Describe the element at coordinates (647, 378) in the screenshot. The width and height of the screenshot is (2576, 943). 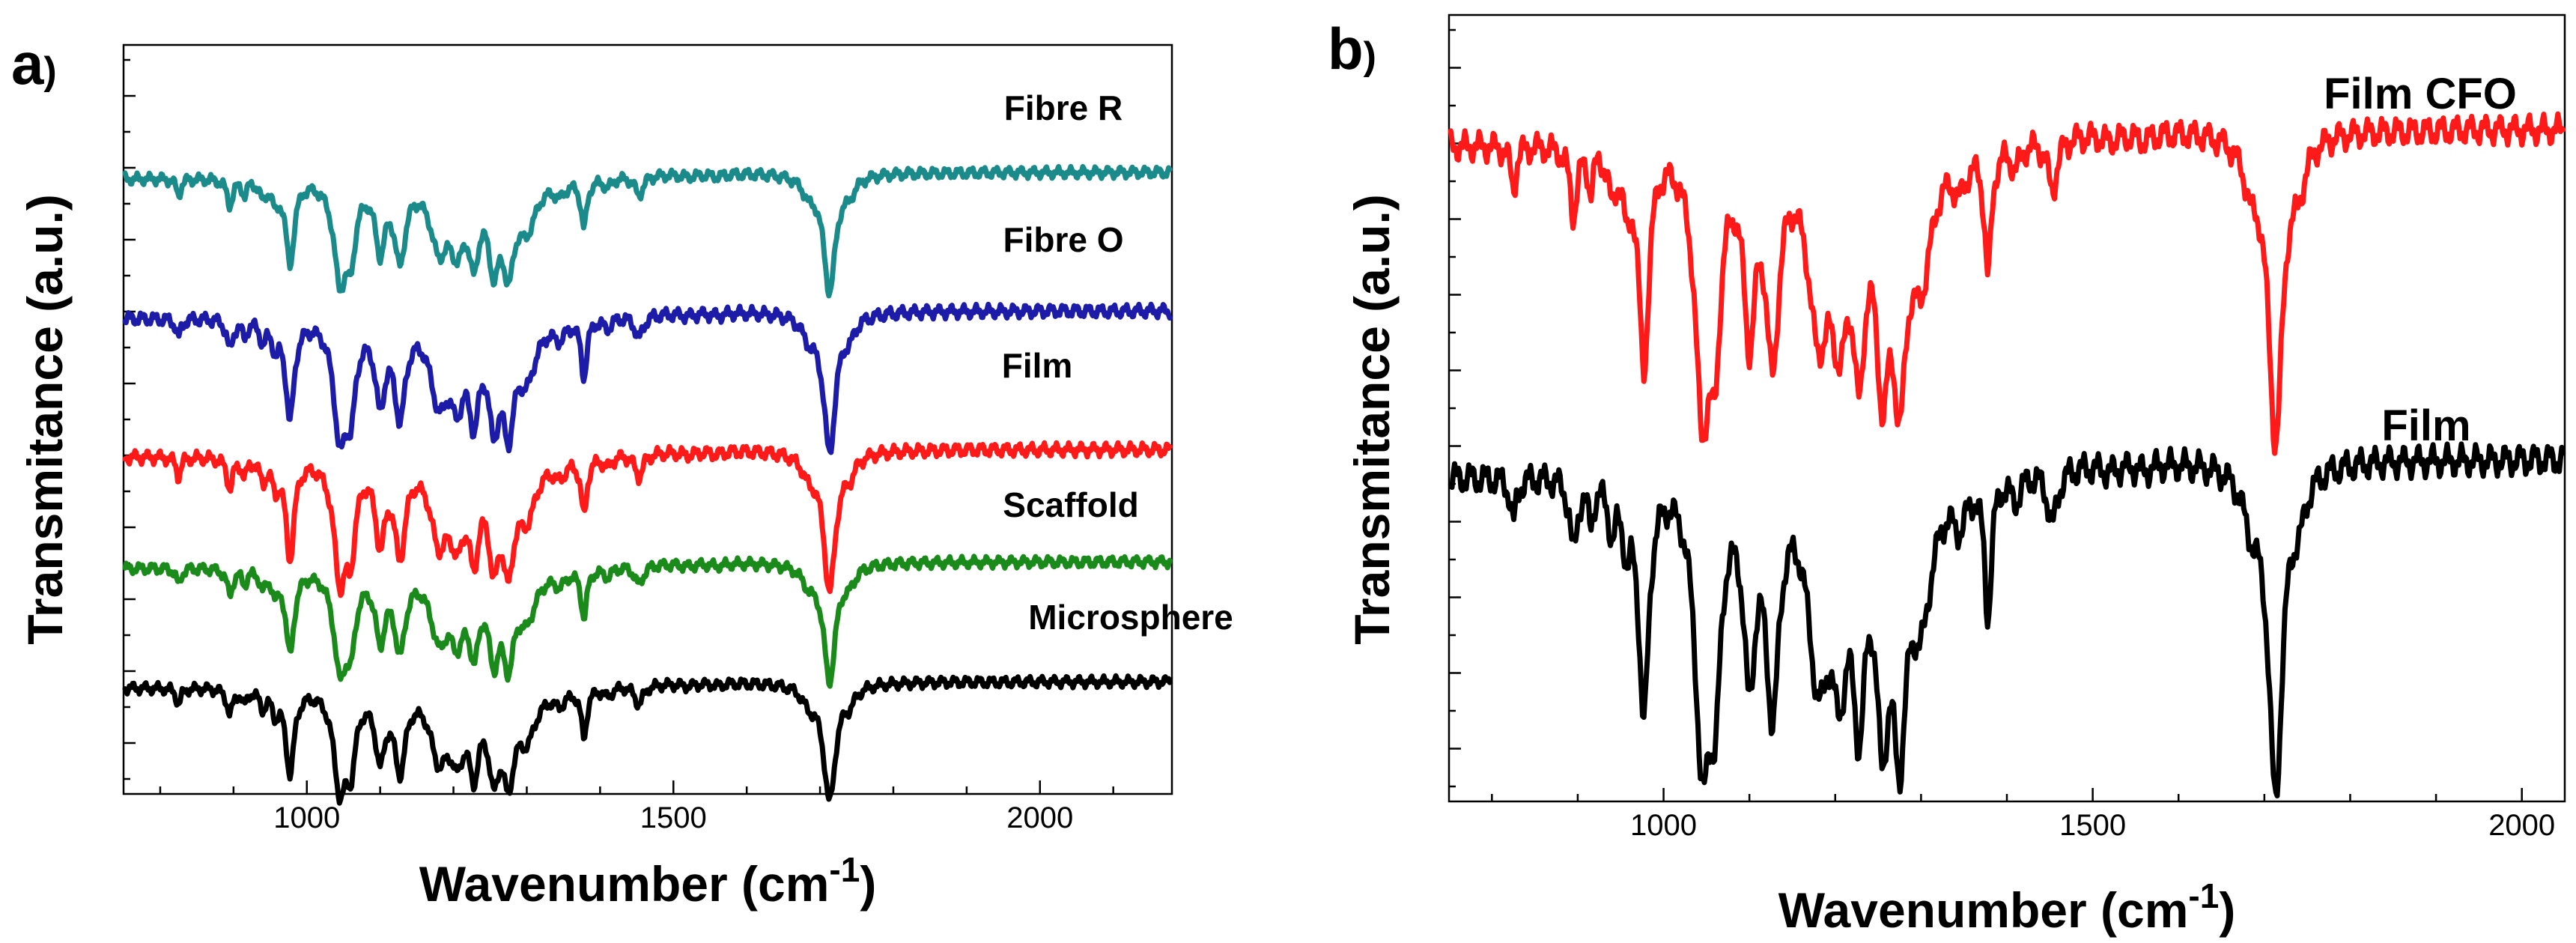
I see `series-line-fibre-o` at that location.